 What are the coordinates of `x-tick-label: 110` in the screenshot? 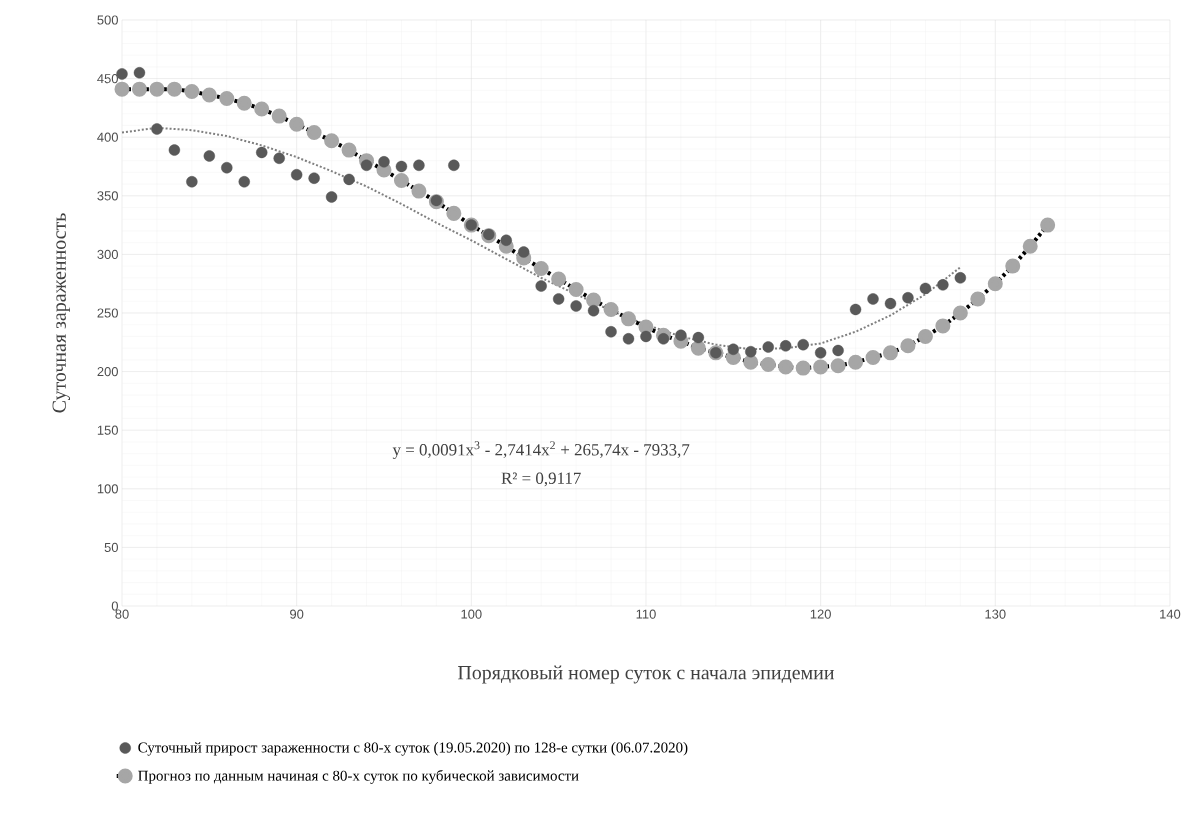 It's located at (646, 614).